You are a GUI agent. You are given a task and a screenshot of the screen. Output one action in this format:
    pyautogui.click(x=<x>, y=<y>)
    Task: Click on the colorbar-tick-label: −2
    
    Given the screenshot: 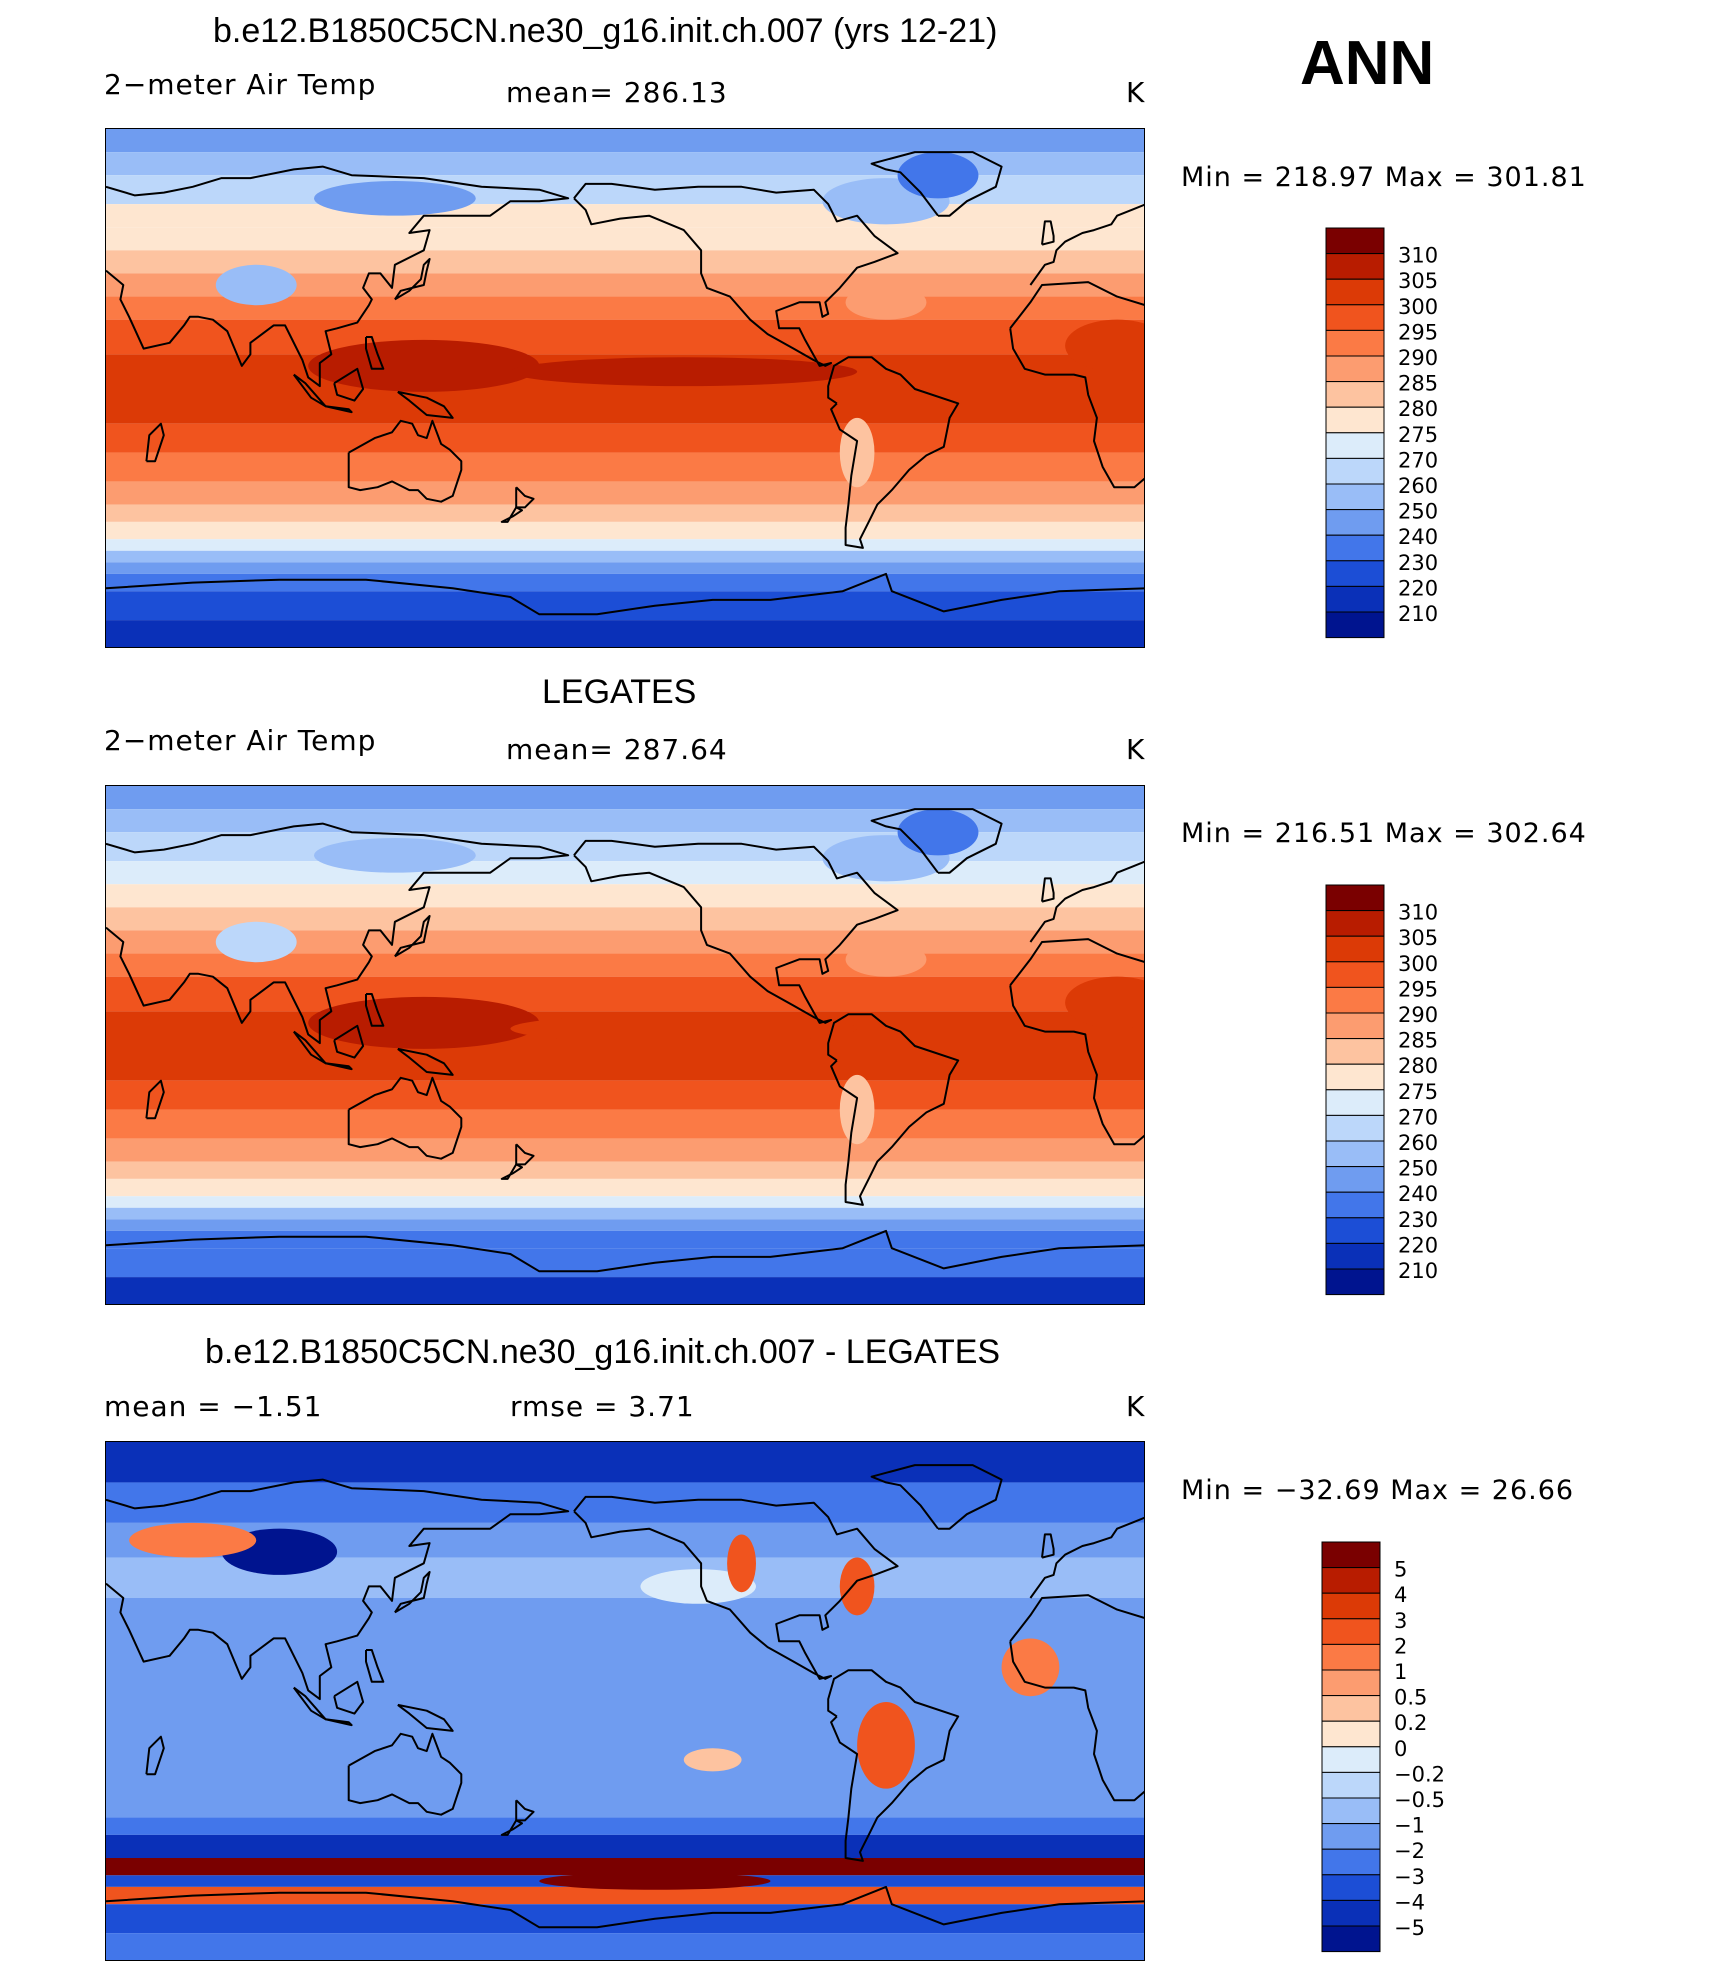 What is the action you would take?
    pyautogui.click(x=1409, y=1851)
    